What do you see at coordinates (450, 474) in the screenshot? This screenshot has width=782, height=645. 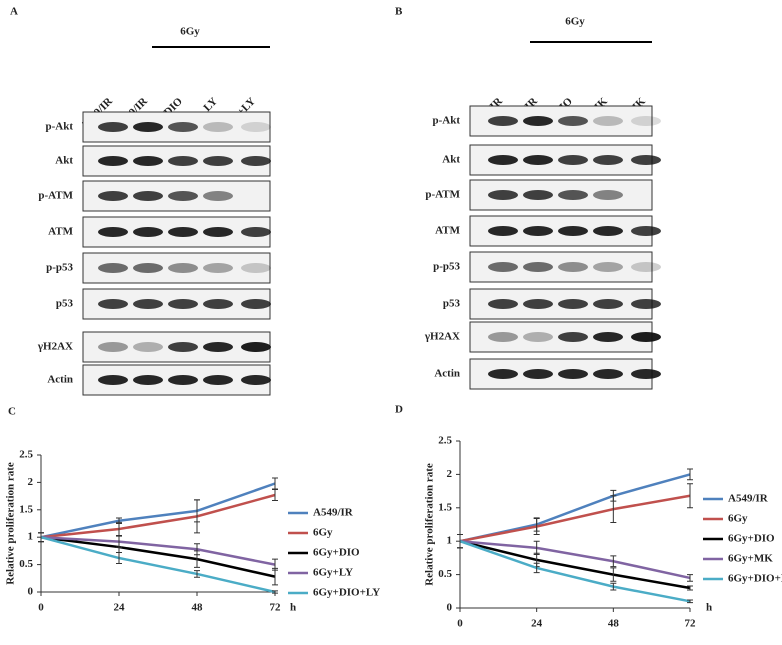 I see `y-tick-label: 2` at bounding box center [450, 474].